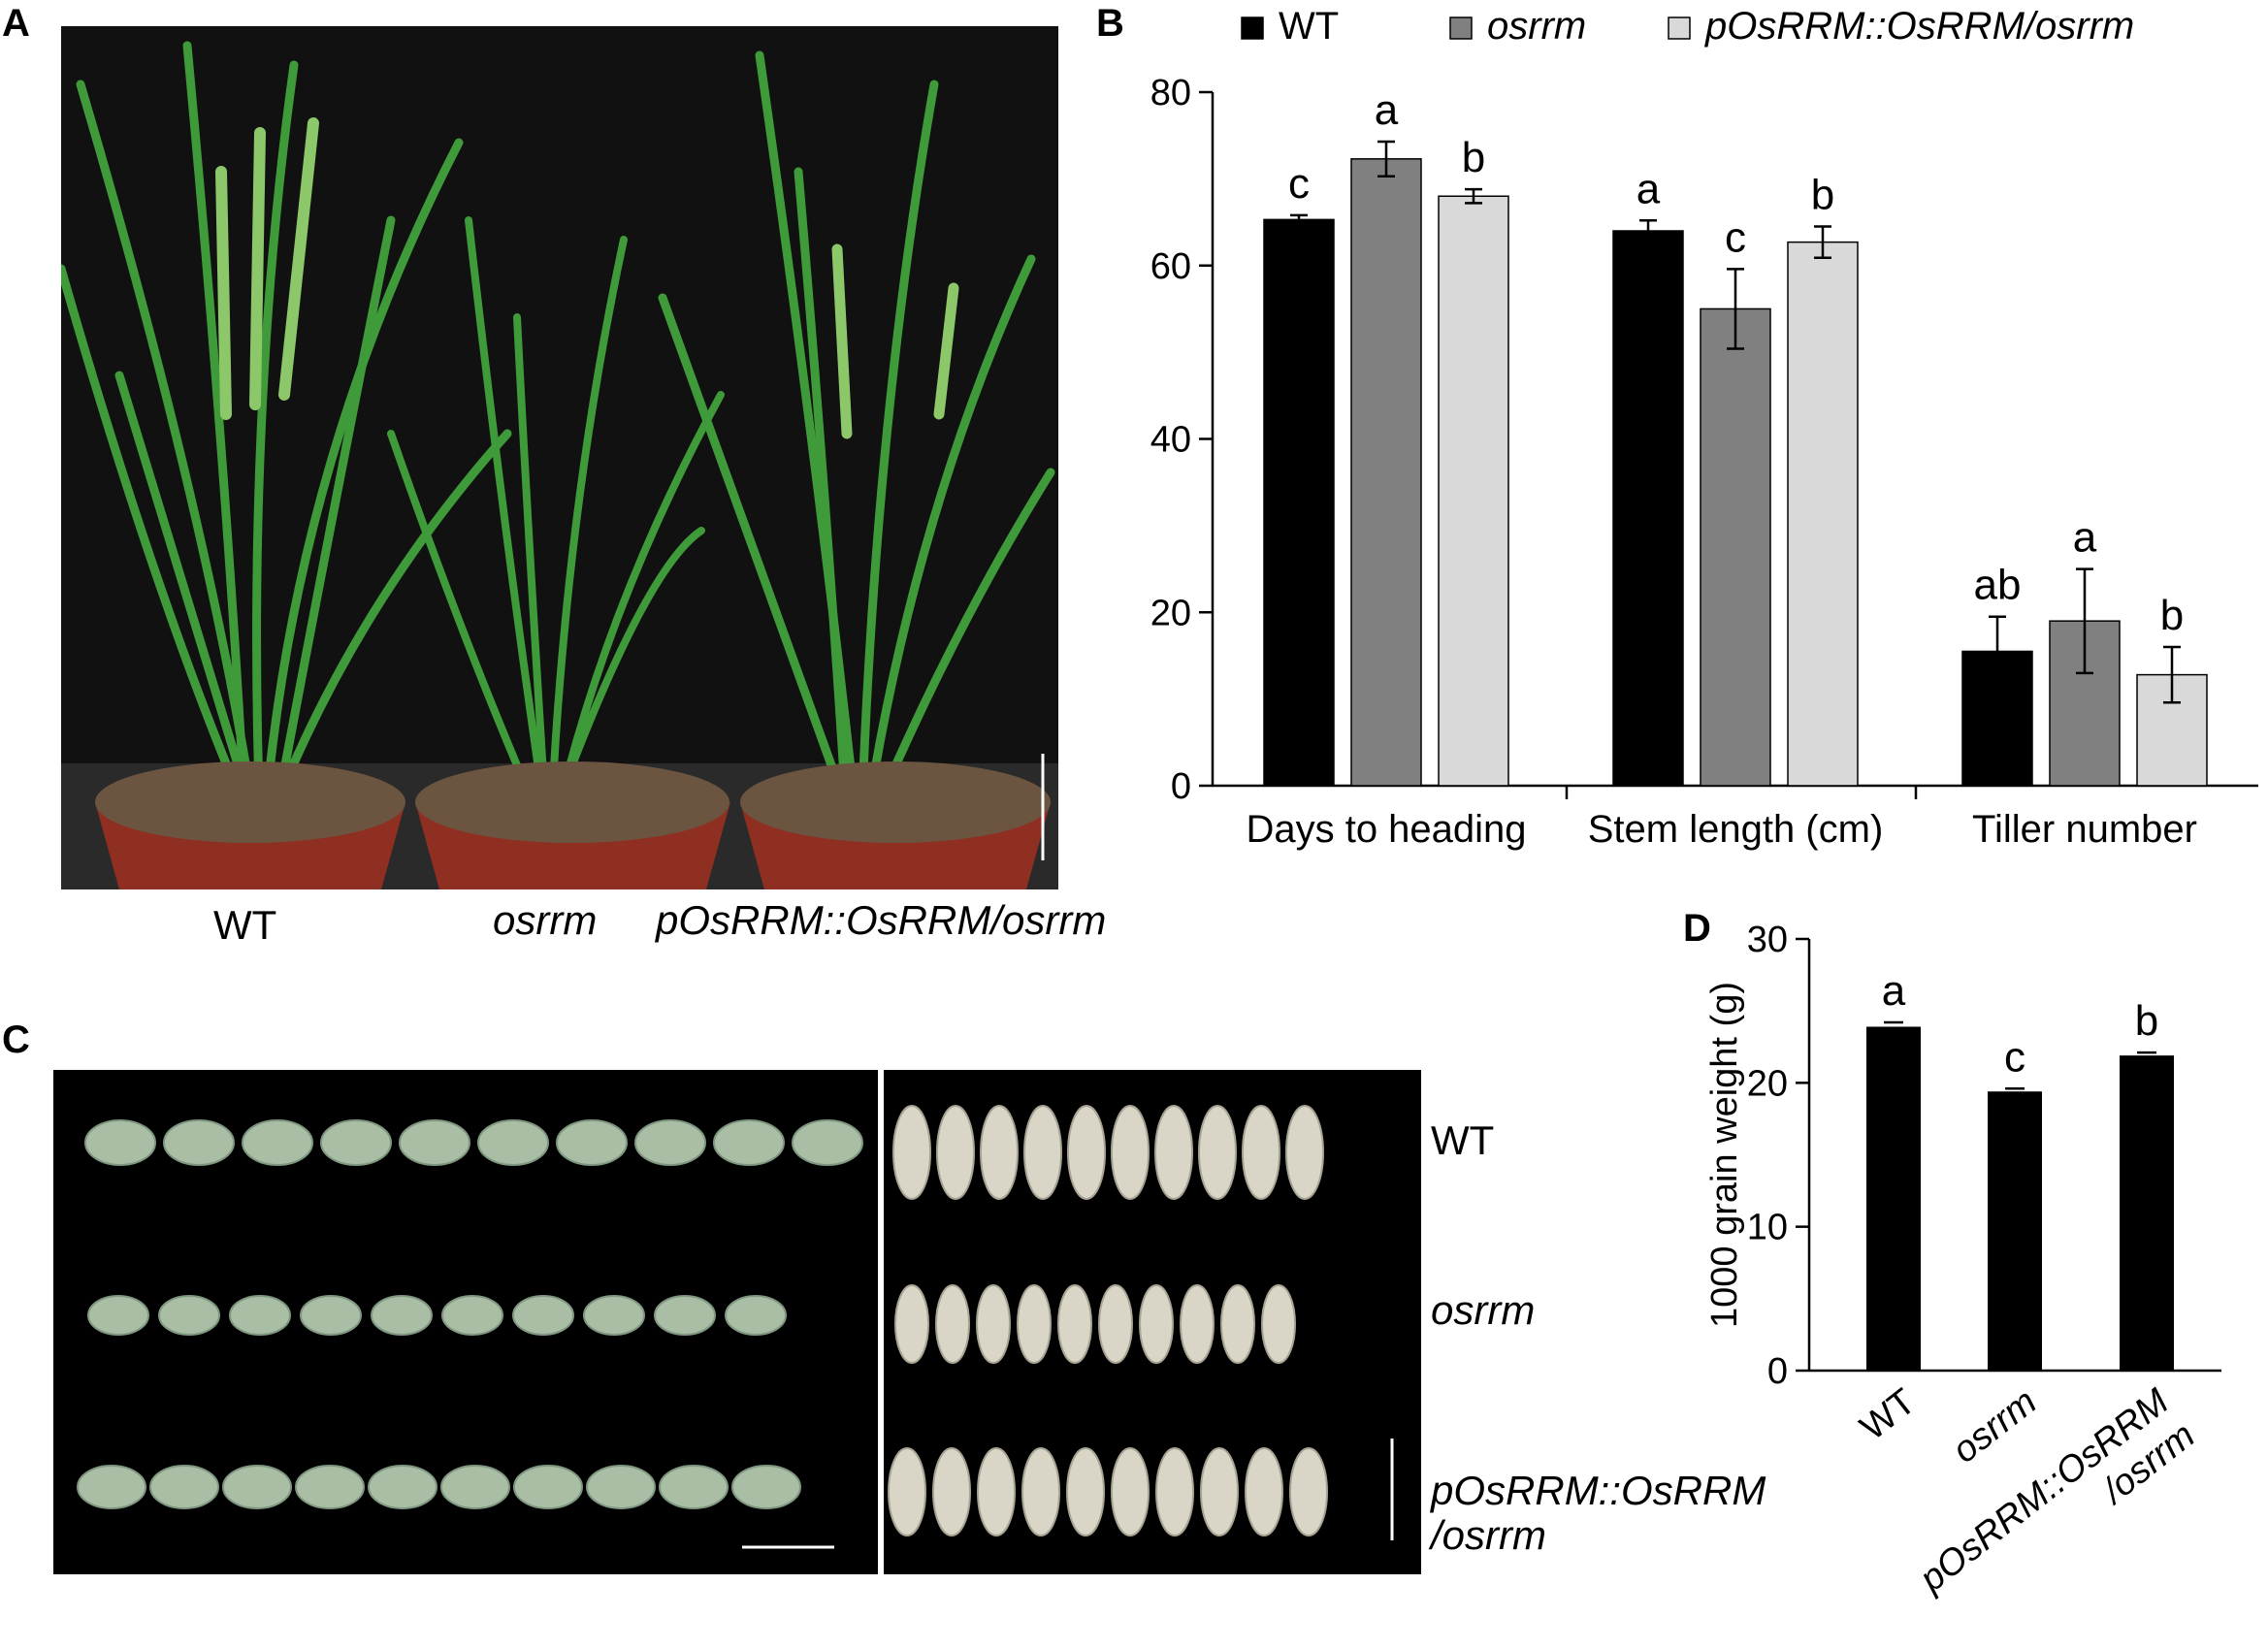  Describe the element at coordinates (286, 433) in the screenshot. I see `wt-plant` at that location.